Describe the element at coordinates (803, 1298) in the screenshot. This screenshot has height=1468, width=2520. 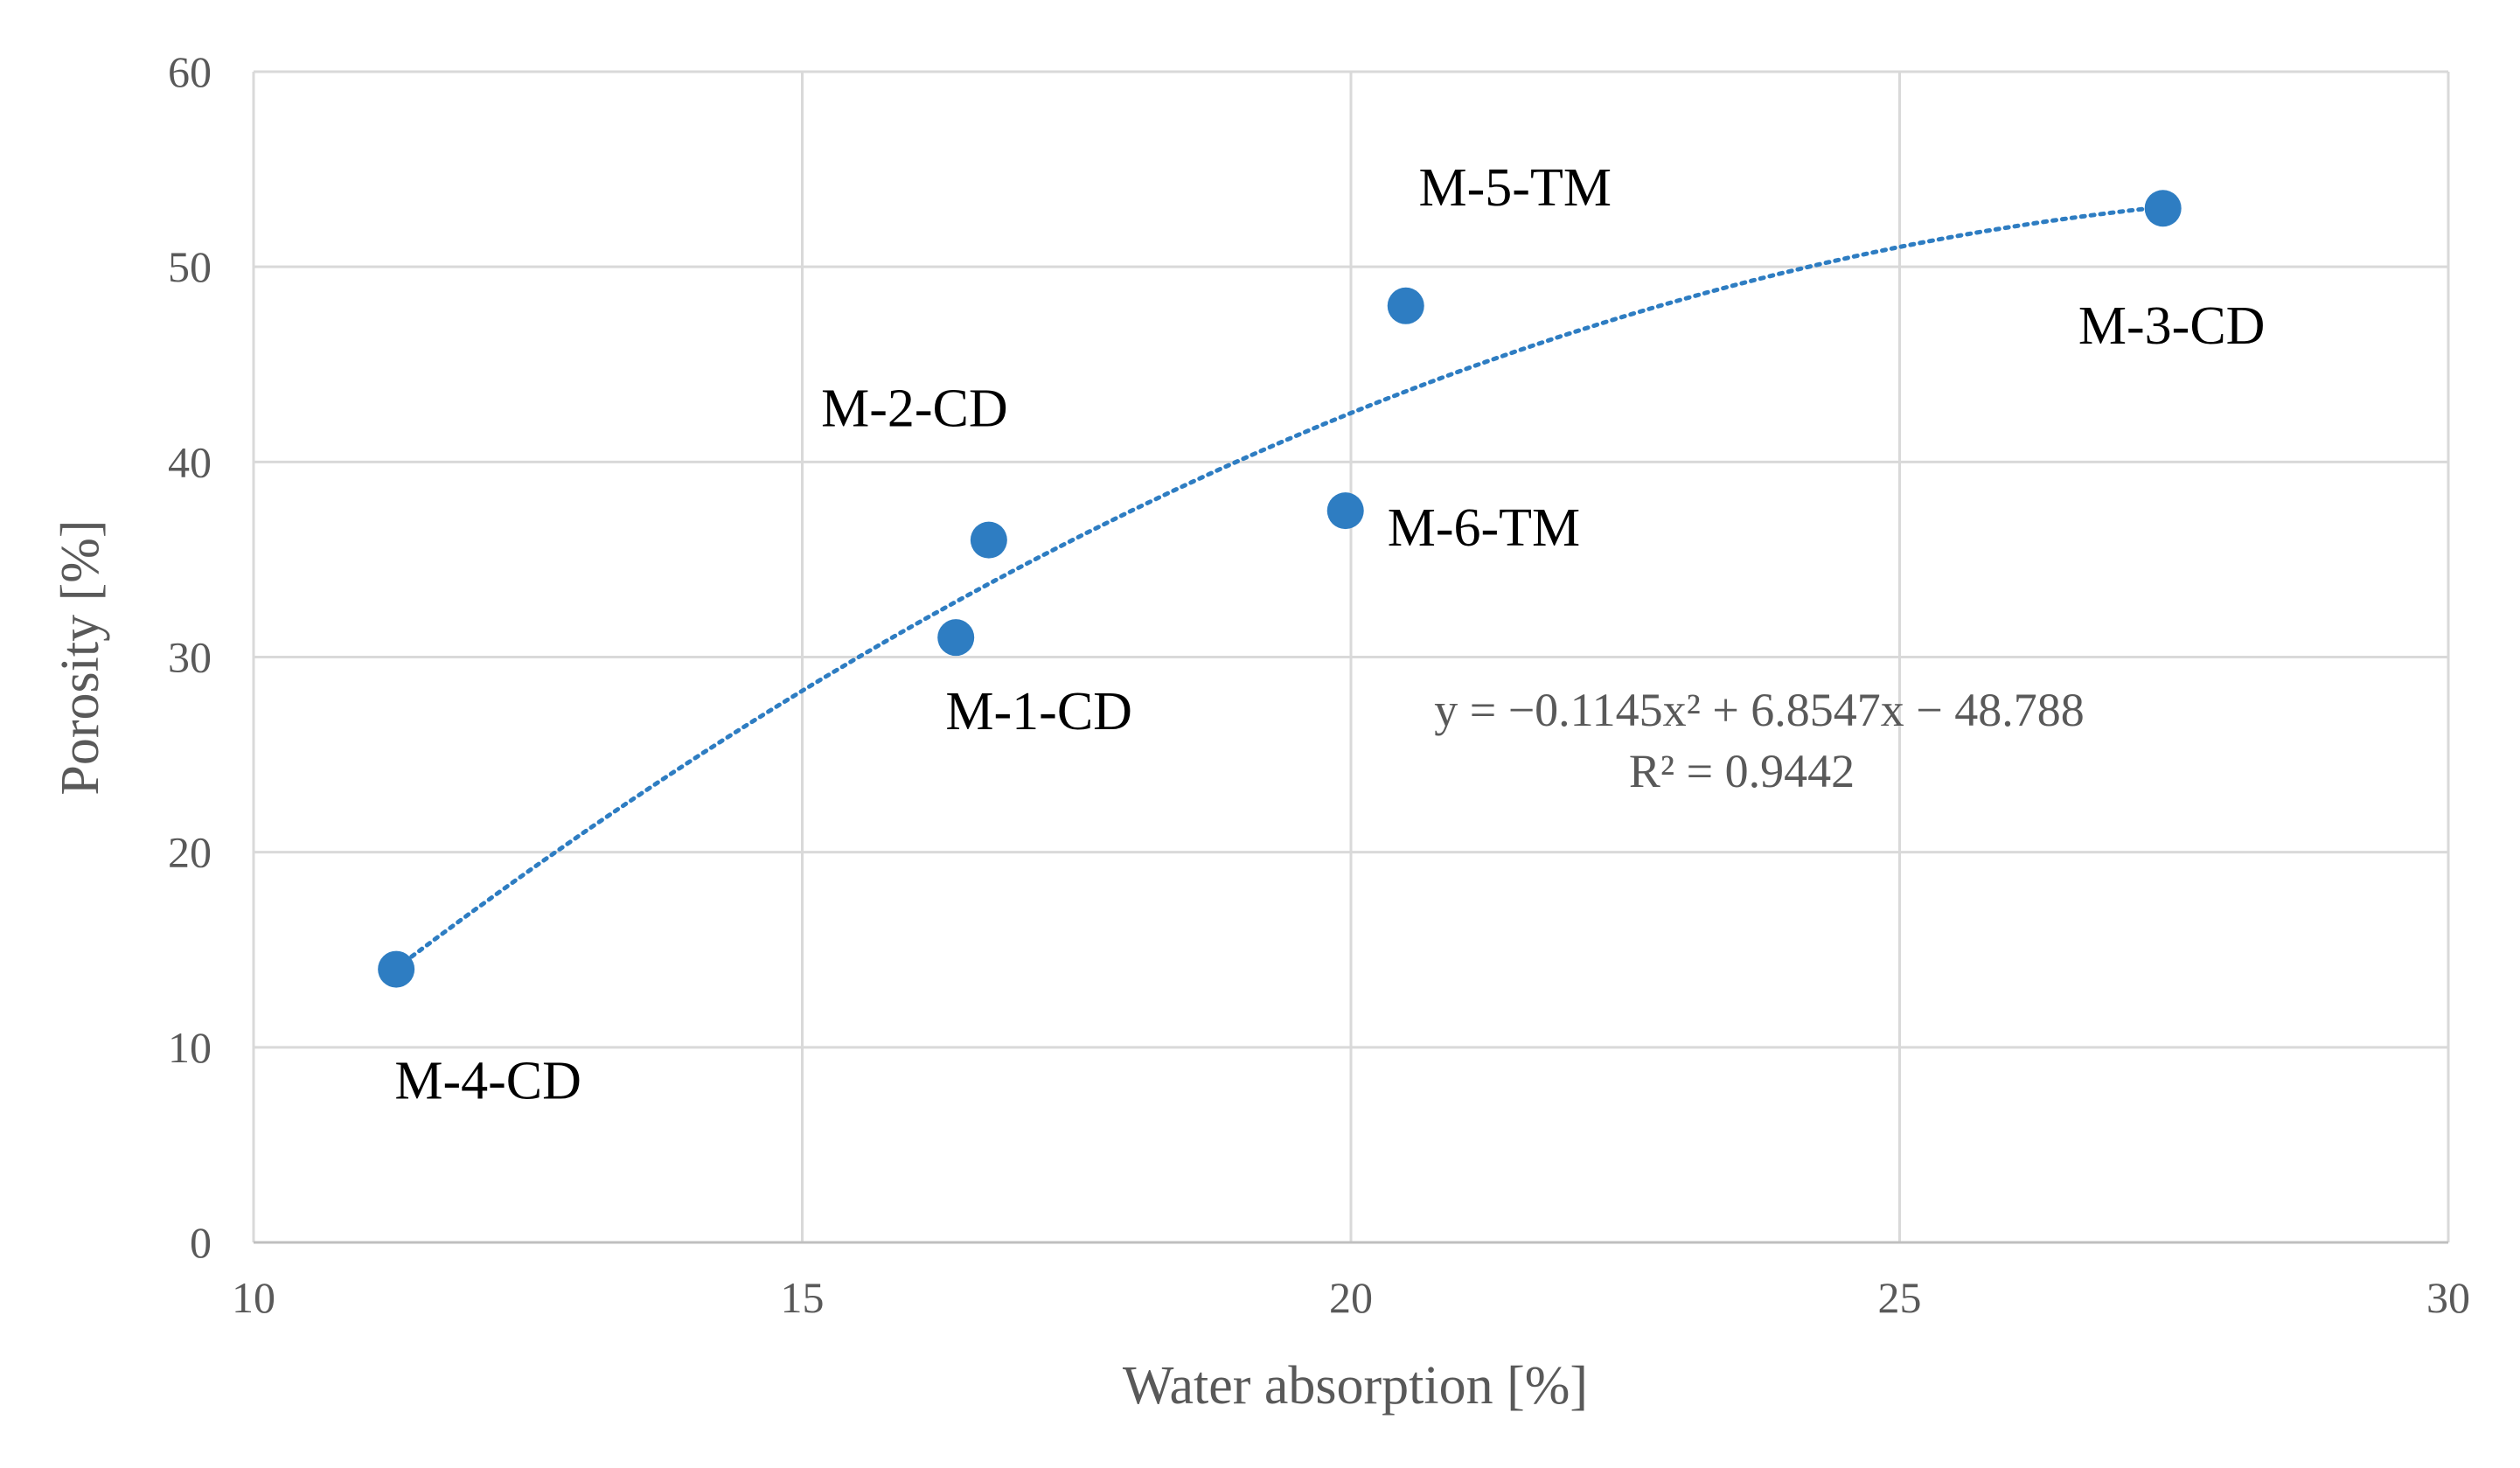
I see `x-tick-label: 15` at that location.